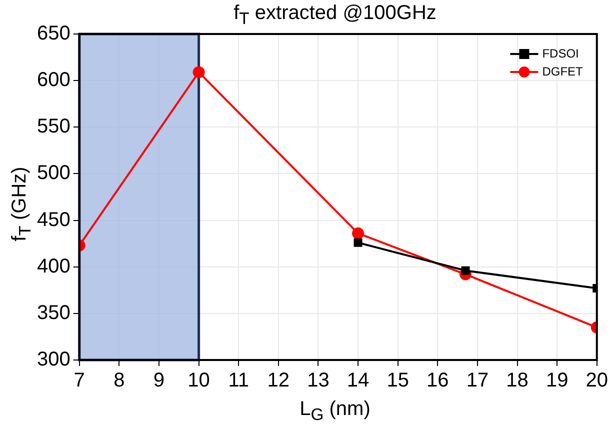 The image size is (611, 434). I want to click on x-tick-label: 17, so click(477, 381).